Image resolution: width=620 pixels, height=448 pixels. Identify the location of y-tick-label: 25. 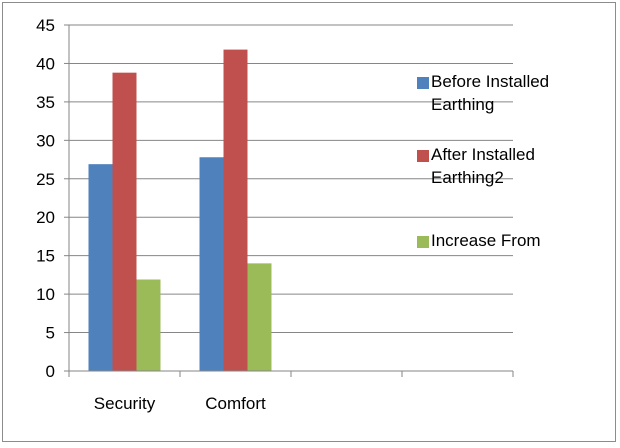
(45, 179).